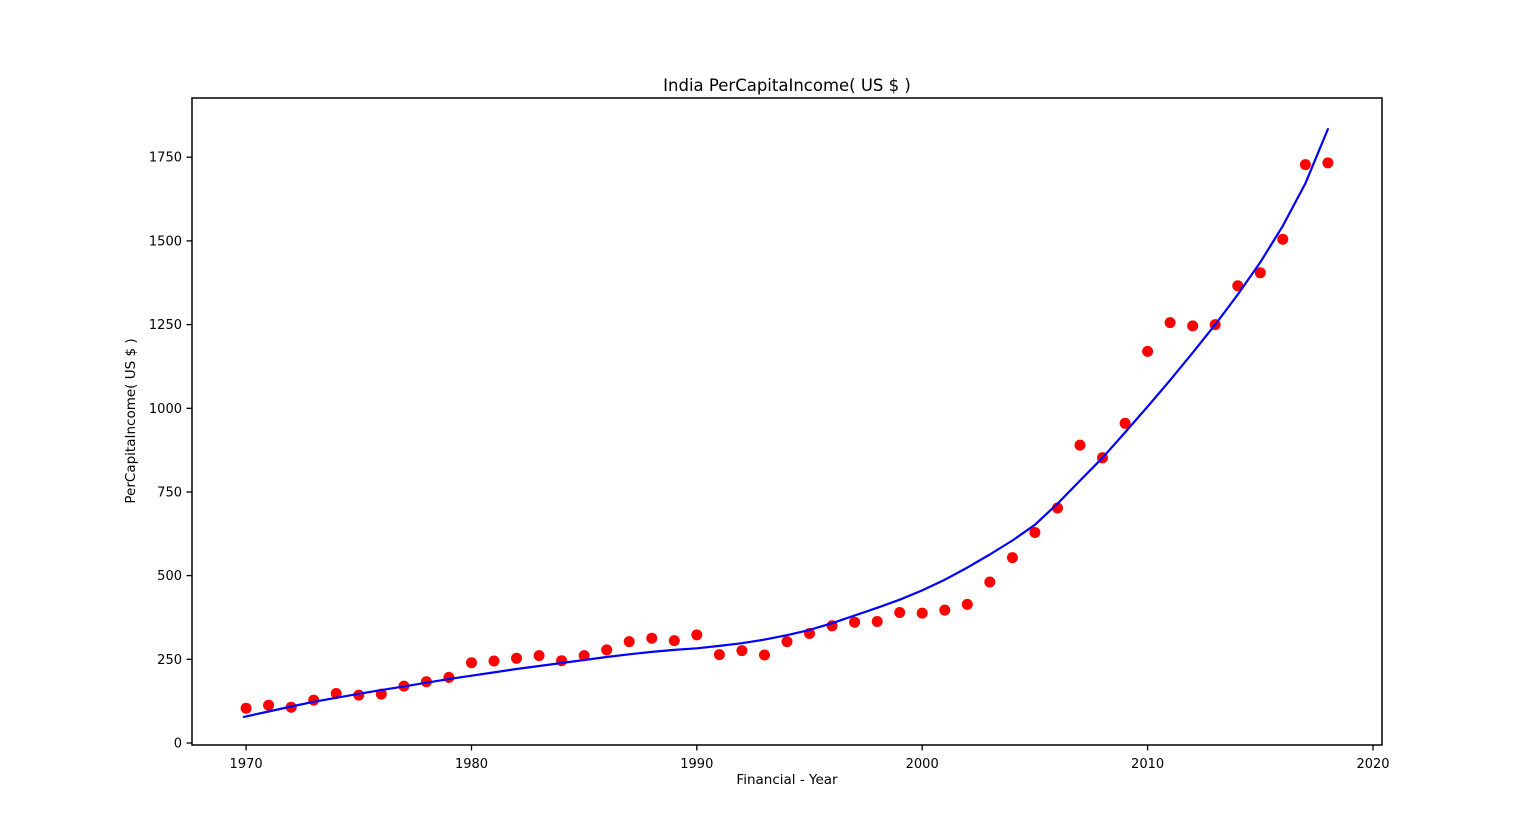  What do you see at coordinates (1372, 764) in the screenshot?
I see `x-tick-label: 2020` at bounding box center [1372, 764].